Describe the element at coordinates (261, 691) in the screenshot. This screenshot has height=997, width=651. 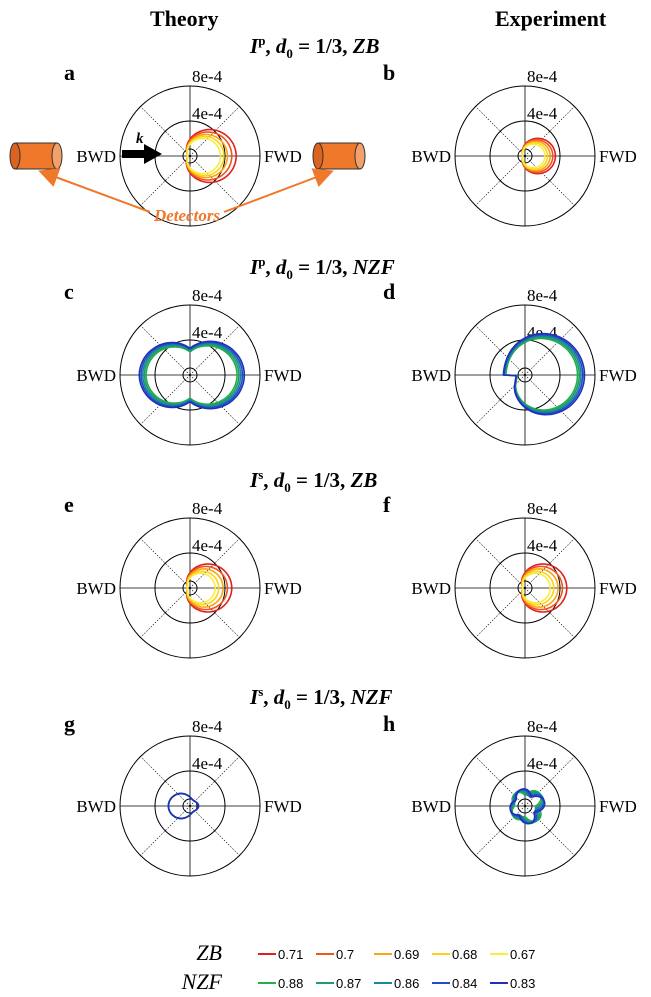
I see `row-title-superscript: s` at that location.